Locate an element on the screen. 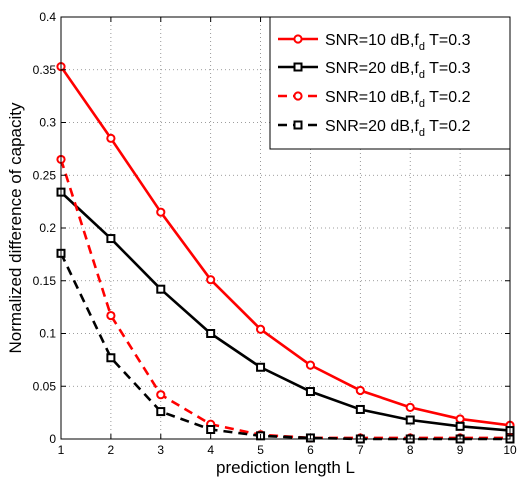 The image size is (526, 485). x-tick-label: 7 is located at coordinates (360, 450).